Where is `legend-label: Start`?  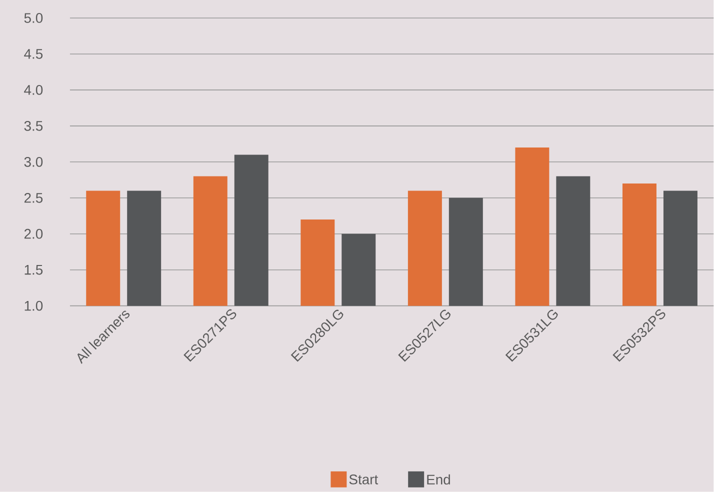
legend-label: Start is located at coordinates (363, 479).